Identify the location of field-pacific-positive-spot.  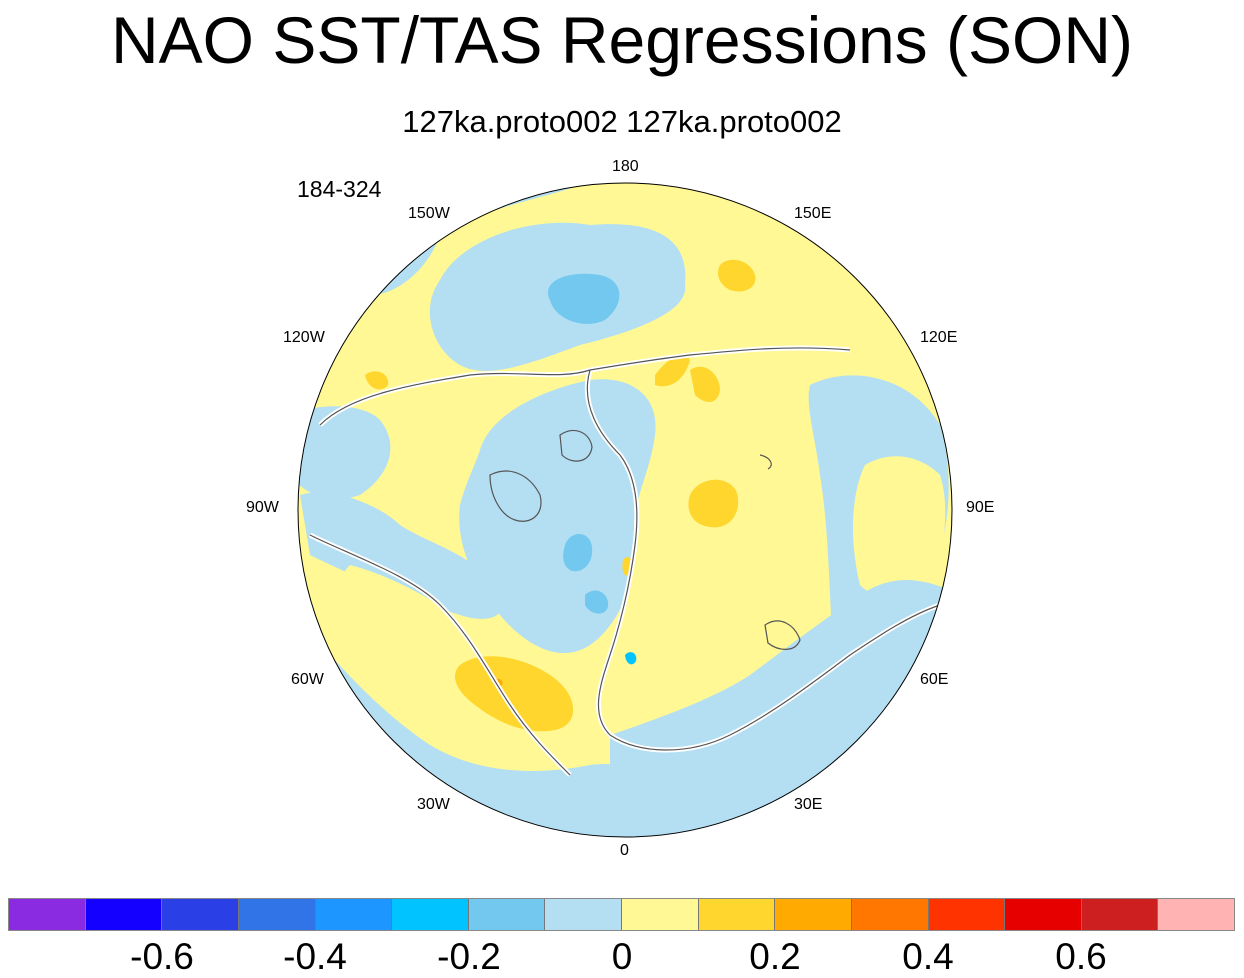
(737, 275).